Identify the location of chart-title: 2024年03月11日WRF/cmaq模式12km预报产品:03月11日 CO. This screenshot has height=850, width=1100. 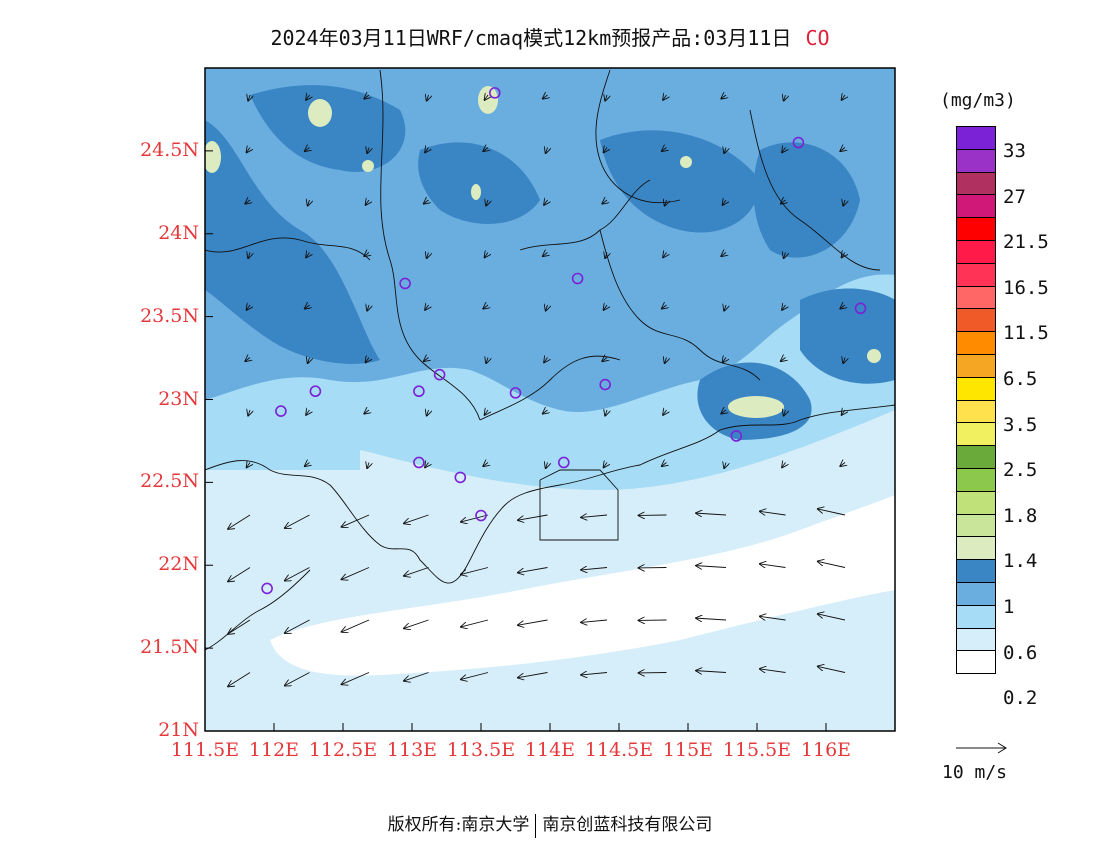
(550, 36).